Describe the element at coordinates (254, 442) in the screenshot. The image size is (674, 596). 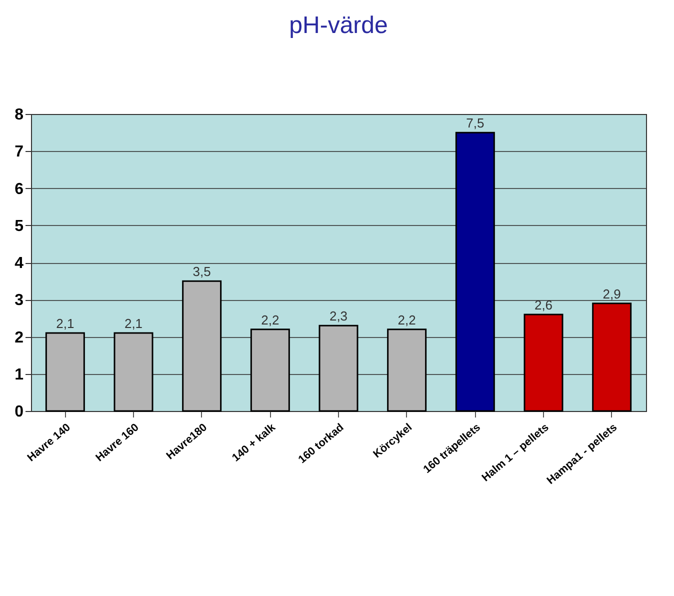
I see `x-tick-label: 140 + kalk` at that location.